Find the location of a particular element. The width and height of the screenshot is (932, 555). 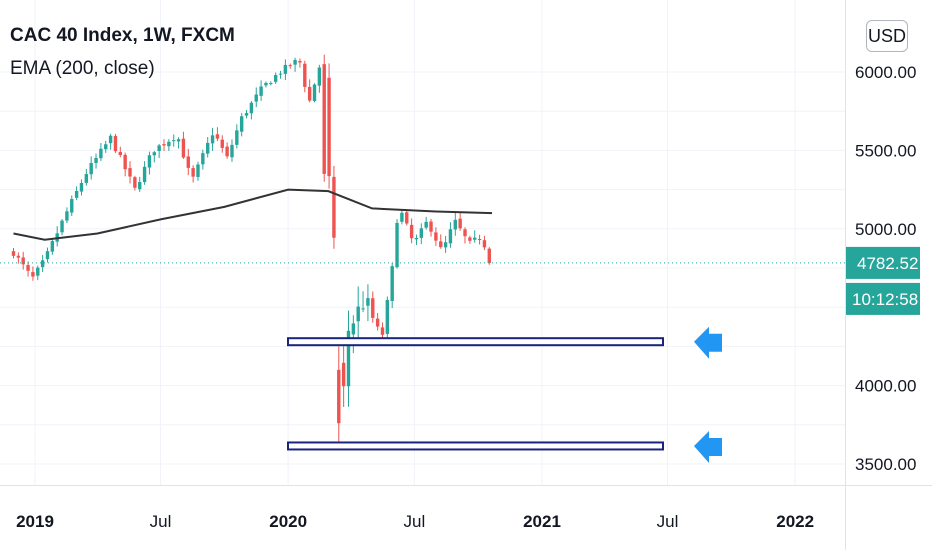

time-tick-label: 2019 is located at coordinates (35, 521).